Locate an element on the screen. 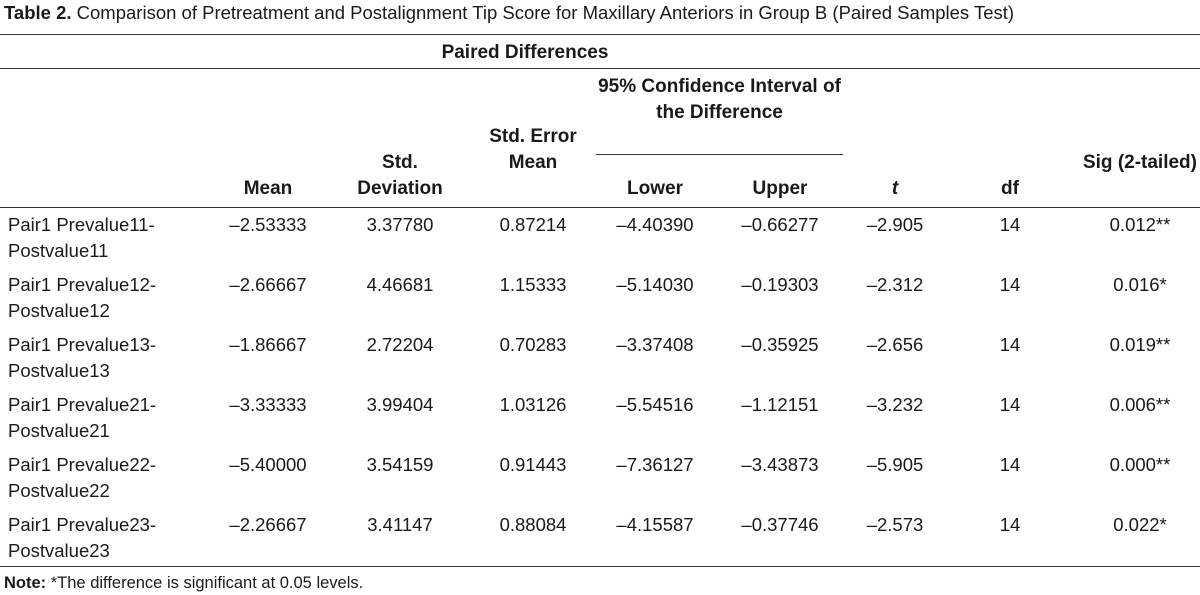  lower-cell: –3.37408 is located at coordinates (655, 344).